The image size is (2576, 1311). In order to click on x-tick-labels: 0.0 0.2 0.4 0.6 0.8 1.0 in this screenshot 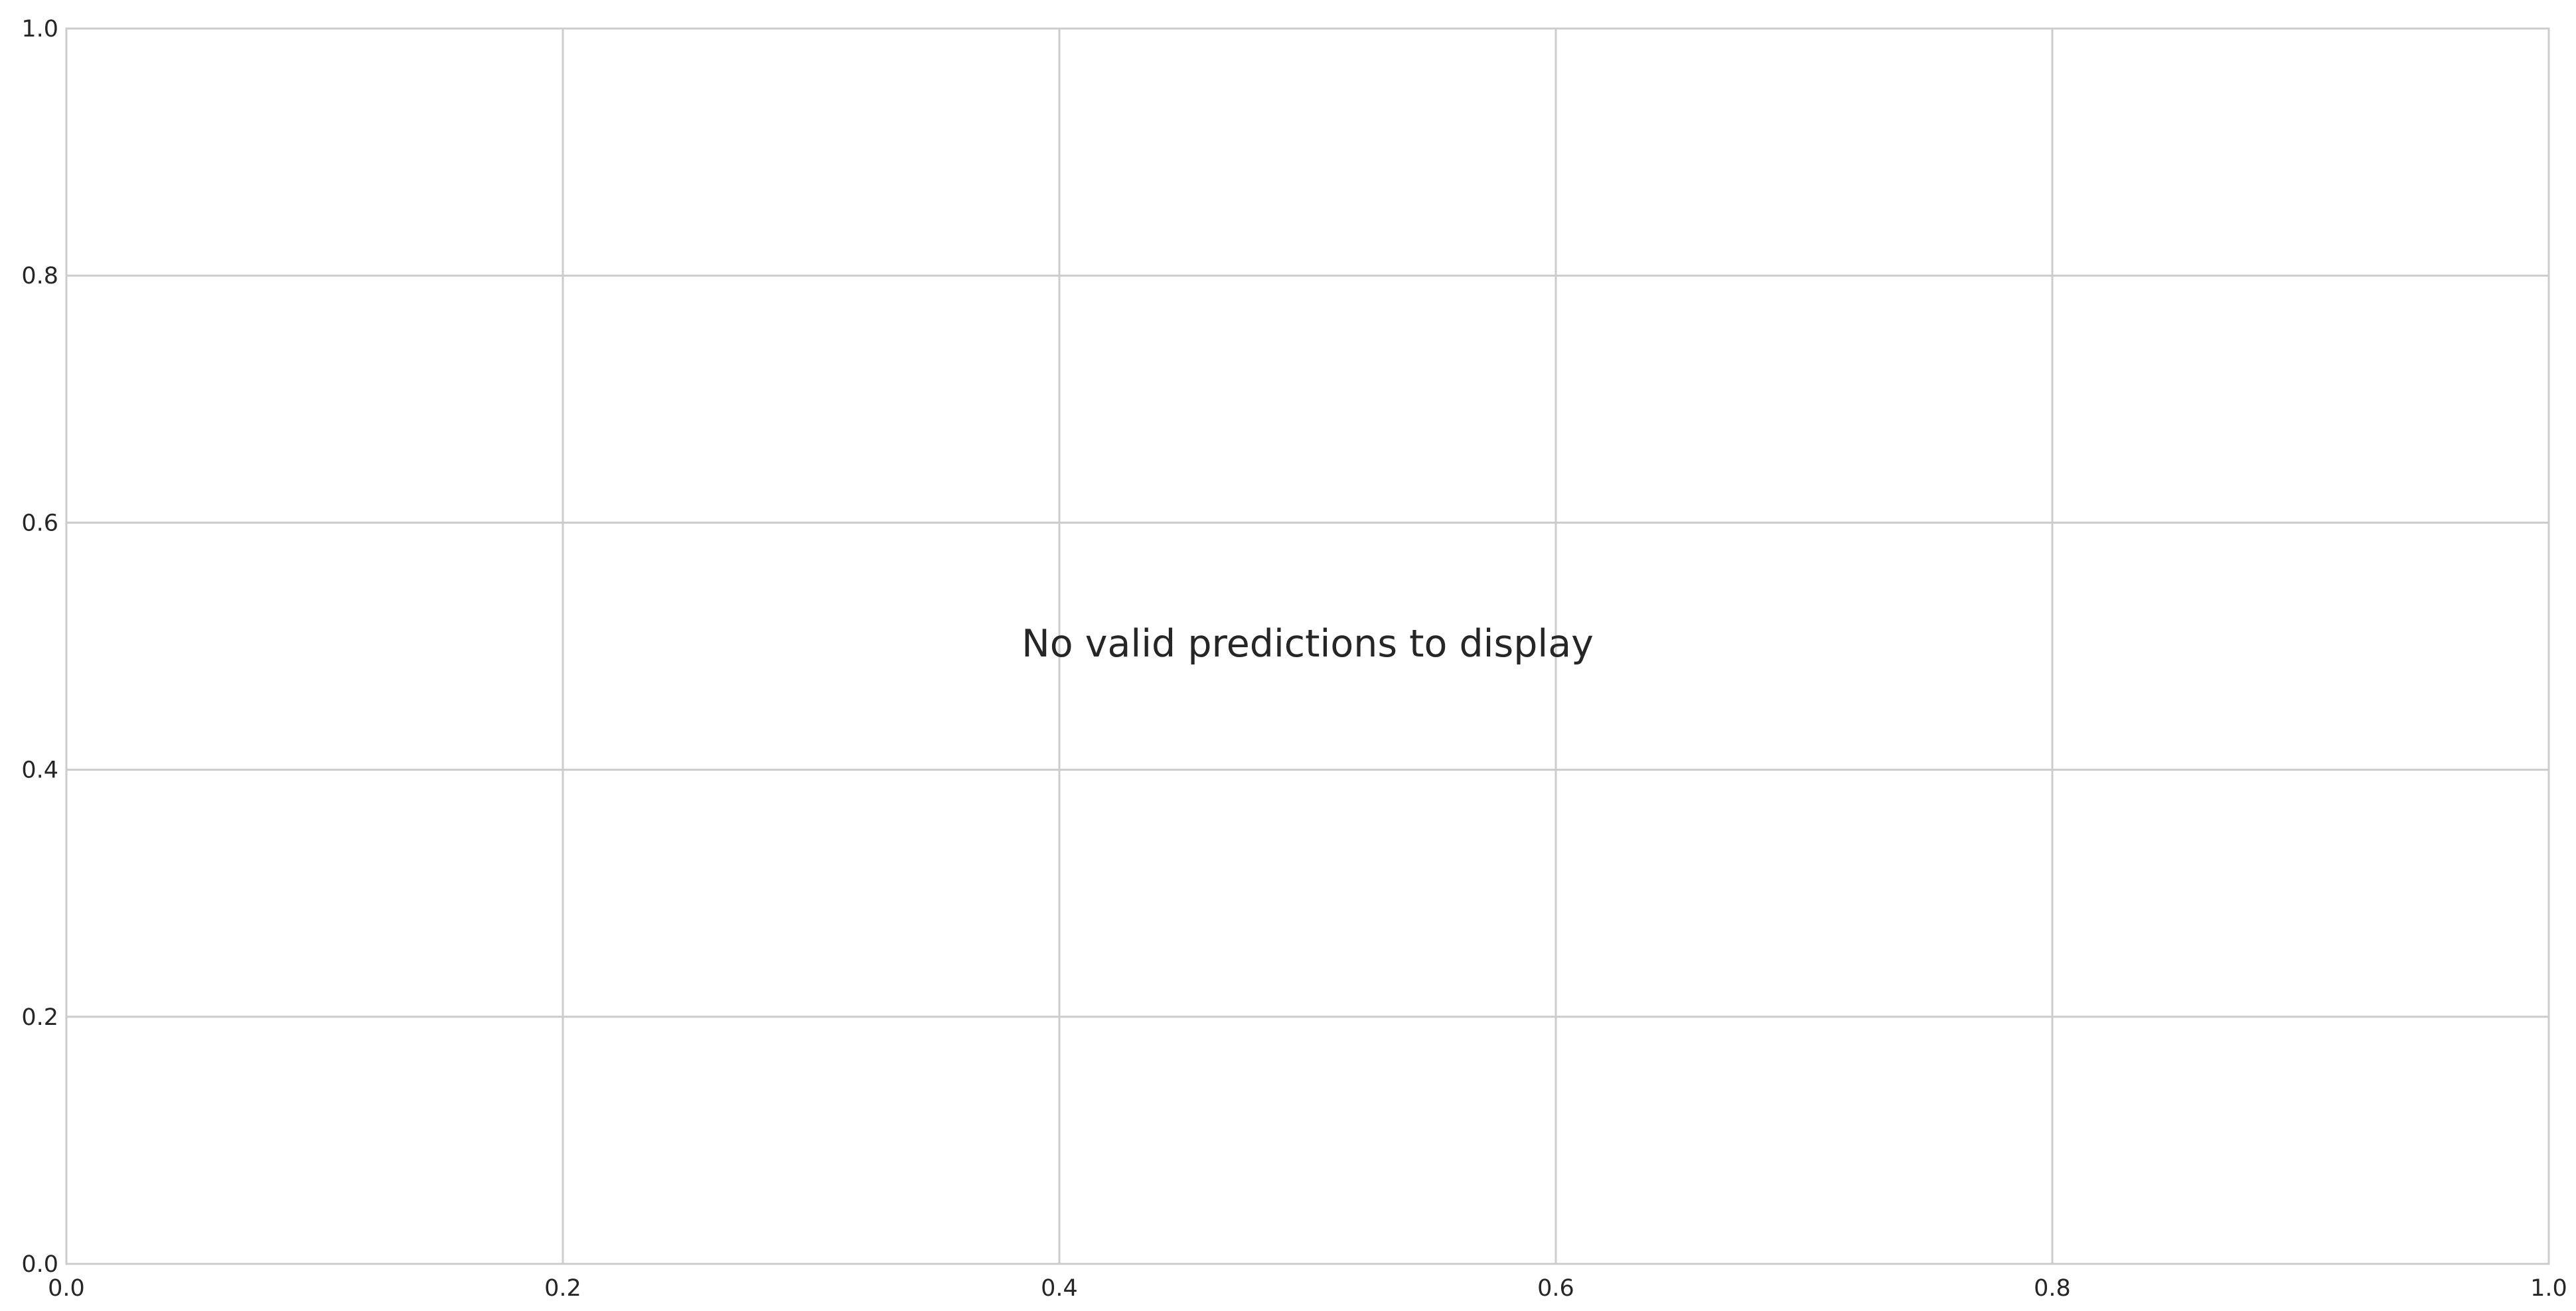, I will do `click(1308, 1288)`.